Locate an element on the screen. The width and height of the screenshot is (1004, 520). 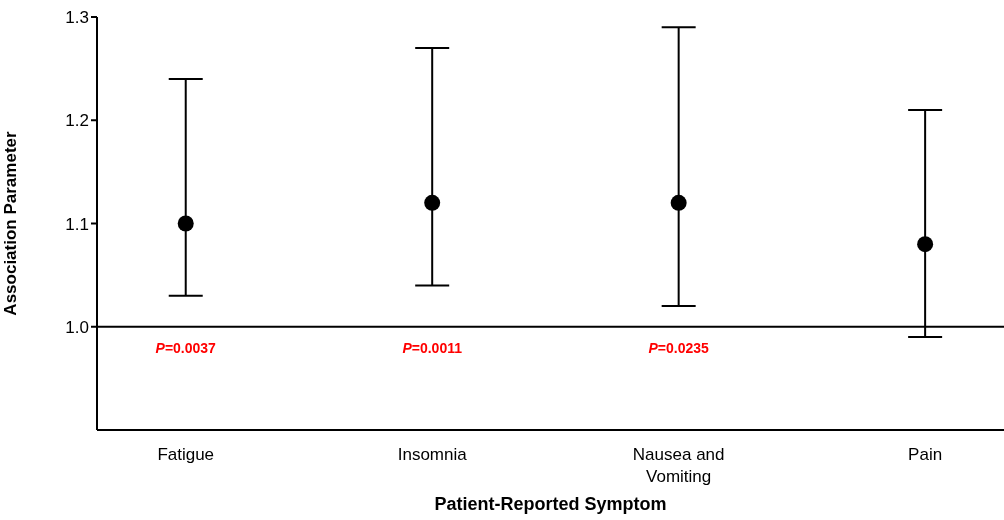
y-axis-title: Association Parameter is located at coordinates (11, 223).